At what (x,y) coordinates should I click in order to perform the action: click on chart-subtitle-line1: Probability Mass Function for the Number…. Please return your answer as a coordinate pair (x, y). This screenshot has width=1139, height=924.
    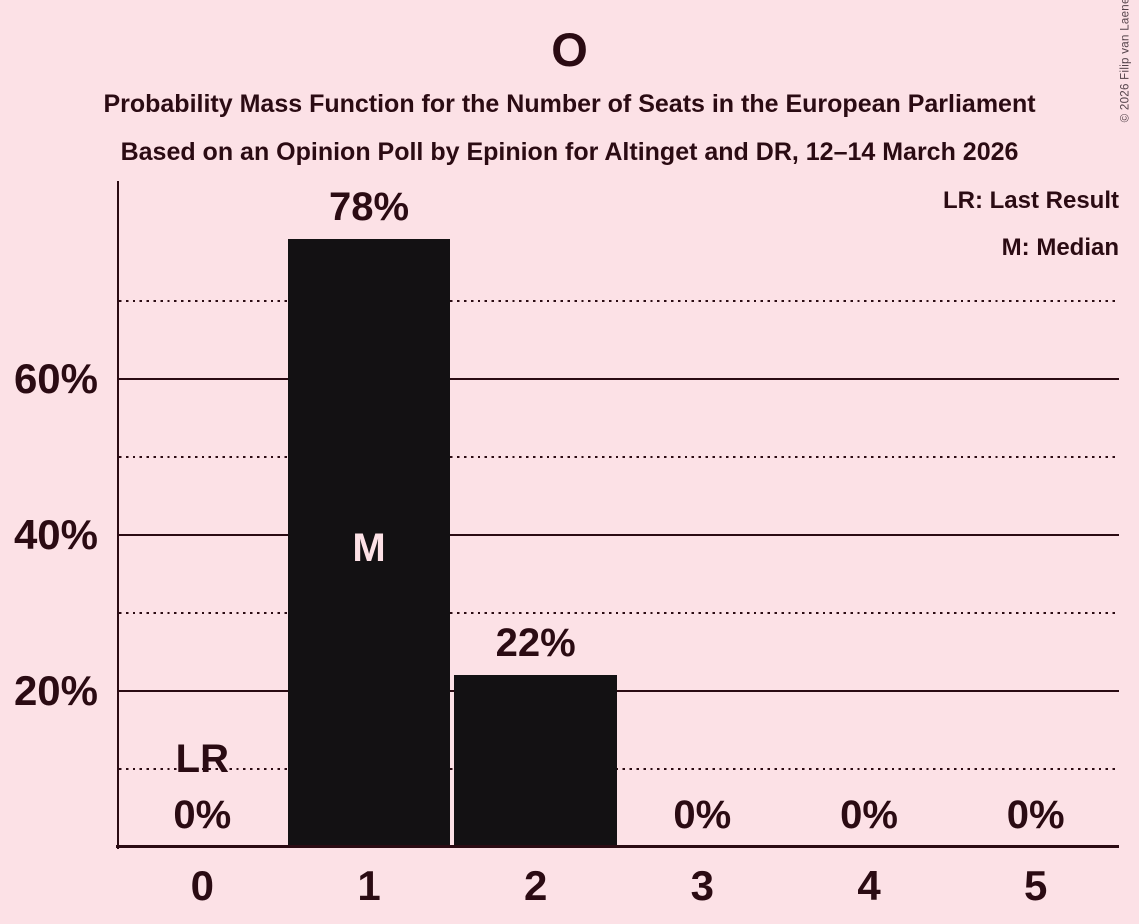
    Looking at the image, I should click on (569, 104).